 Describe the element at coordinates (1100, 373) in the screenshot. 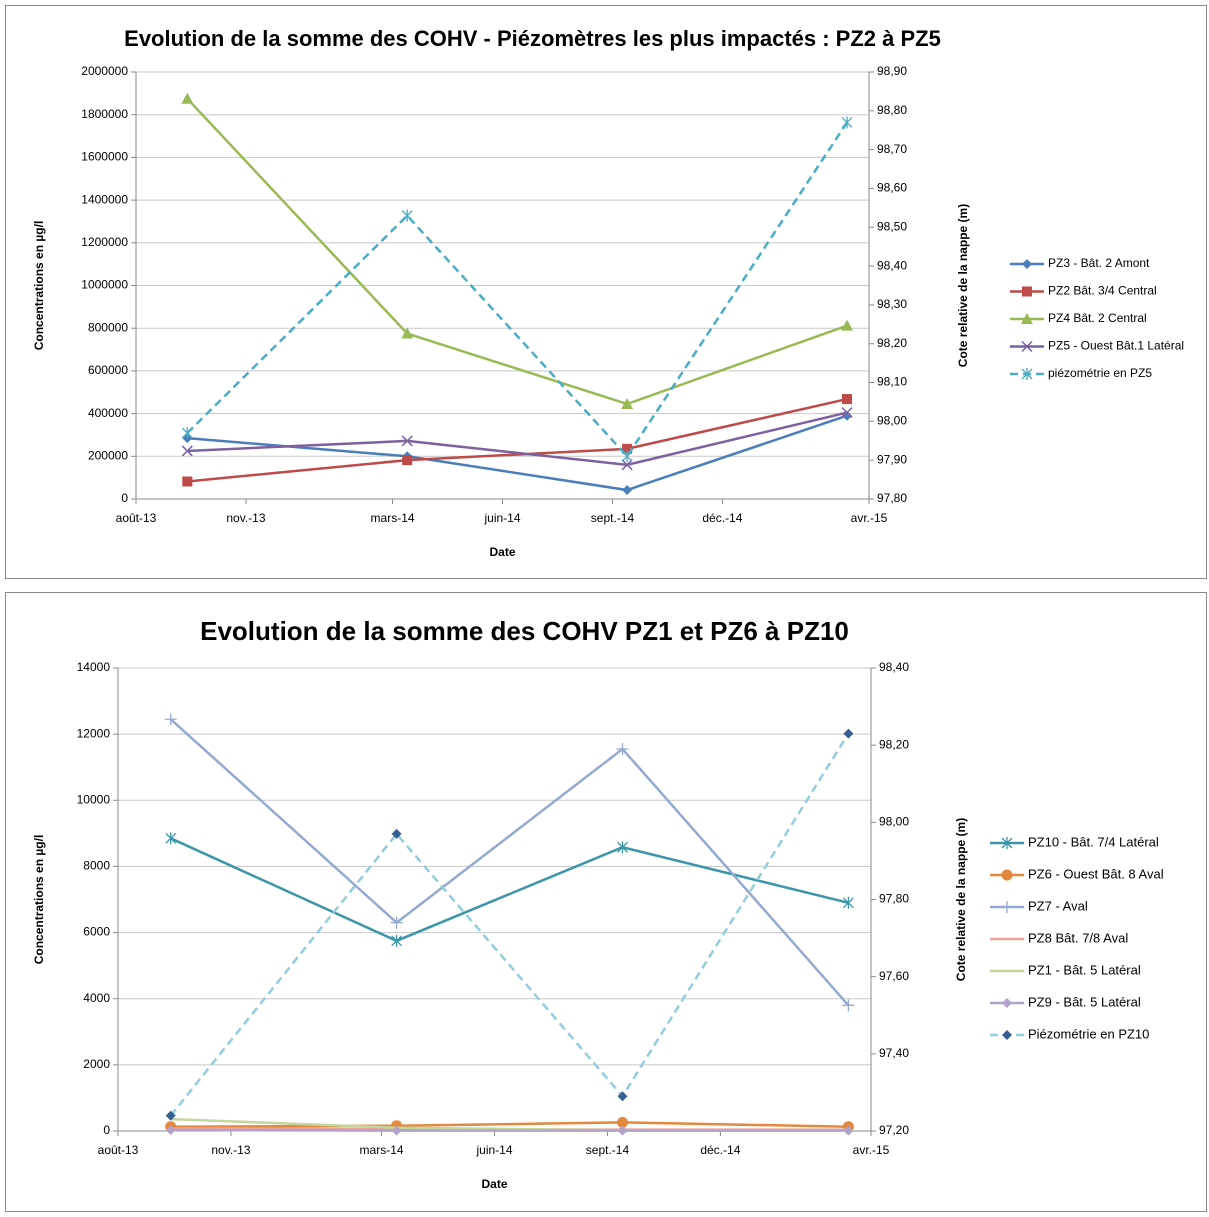

I see `legend-label: piézométrie en PZ5` at that location.